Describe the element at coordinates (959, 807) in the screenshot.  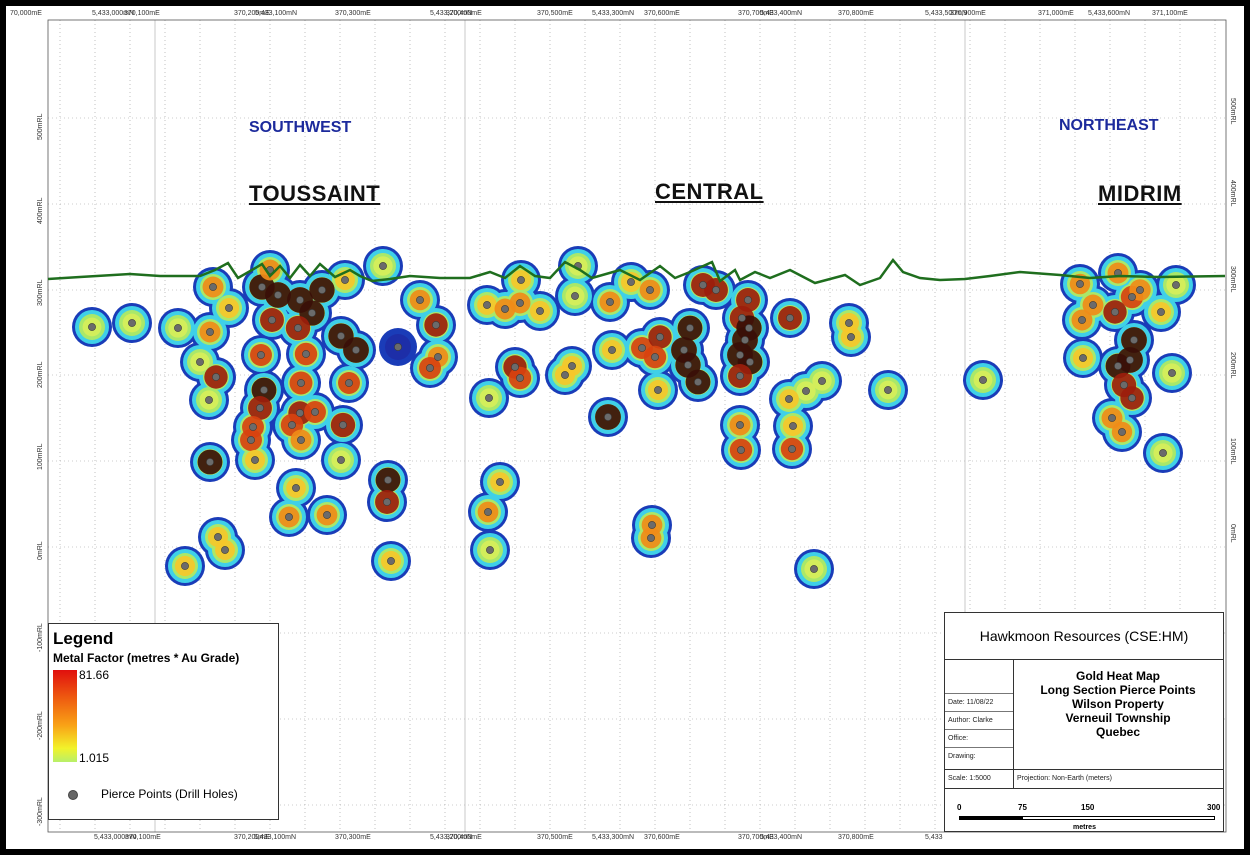
I see `scale-bar-label: 0` at that location.